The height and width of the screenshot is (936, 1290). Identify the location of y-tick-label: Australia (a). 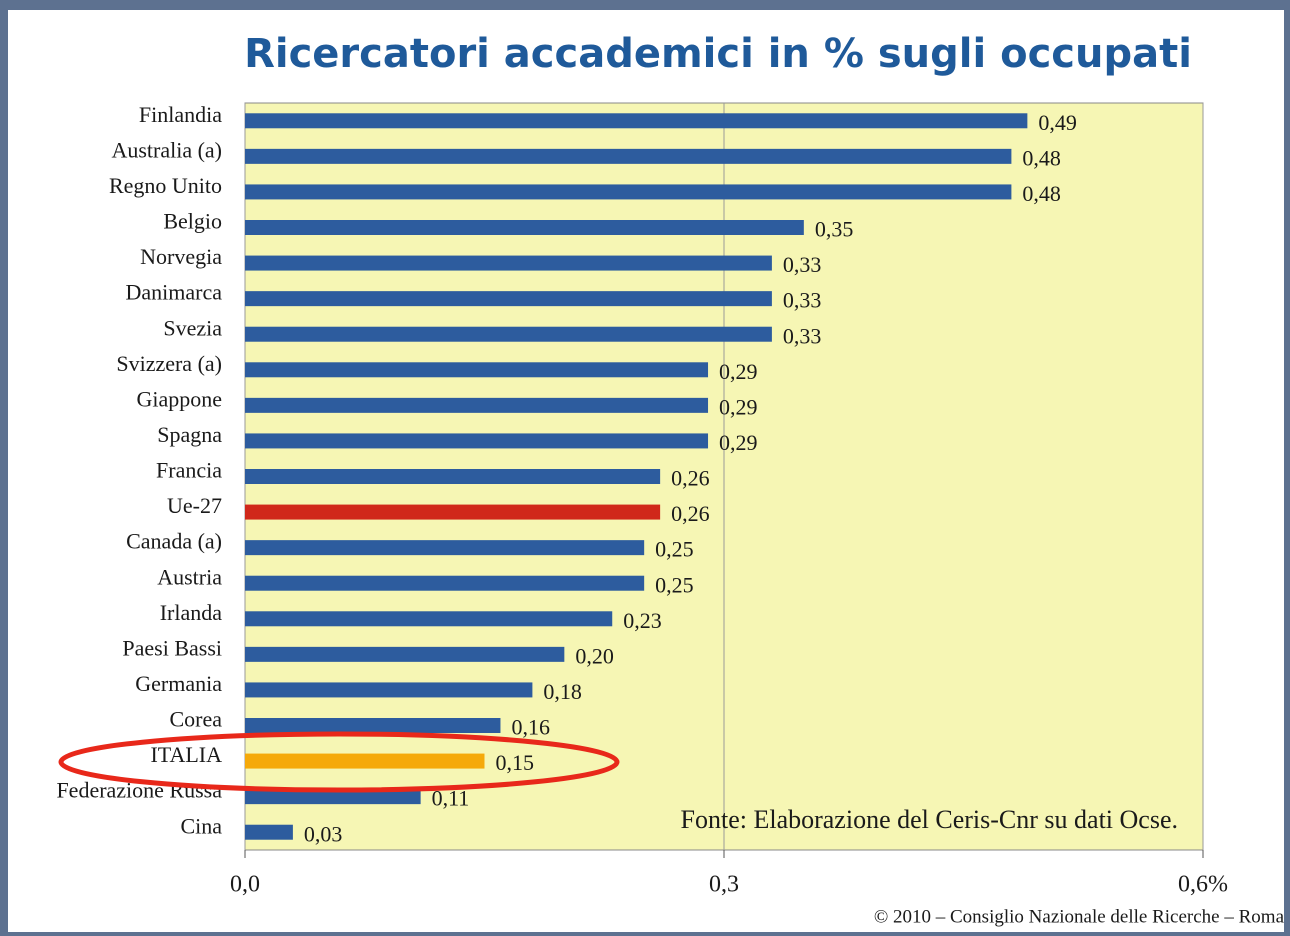
(166, 149).